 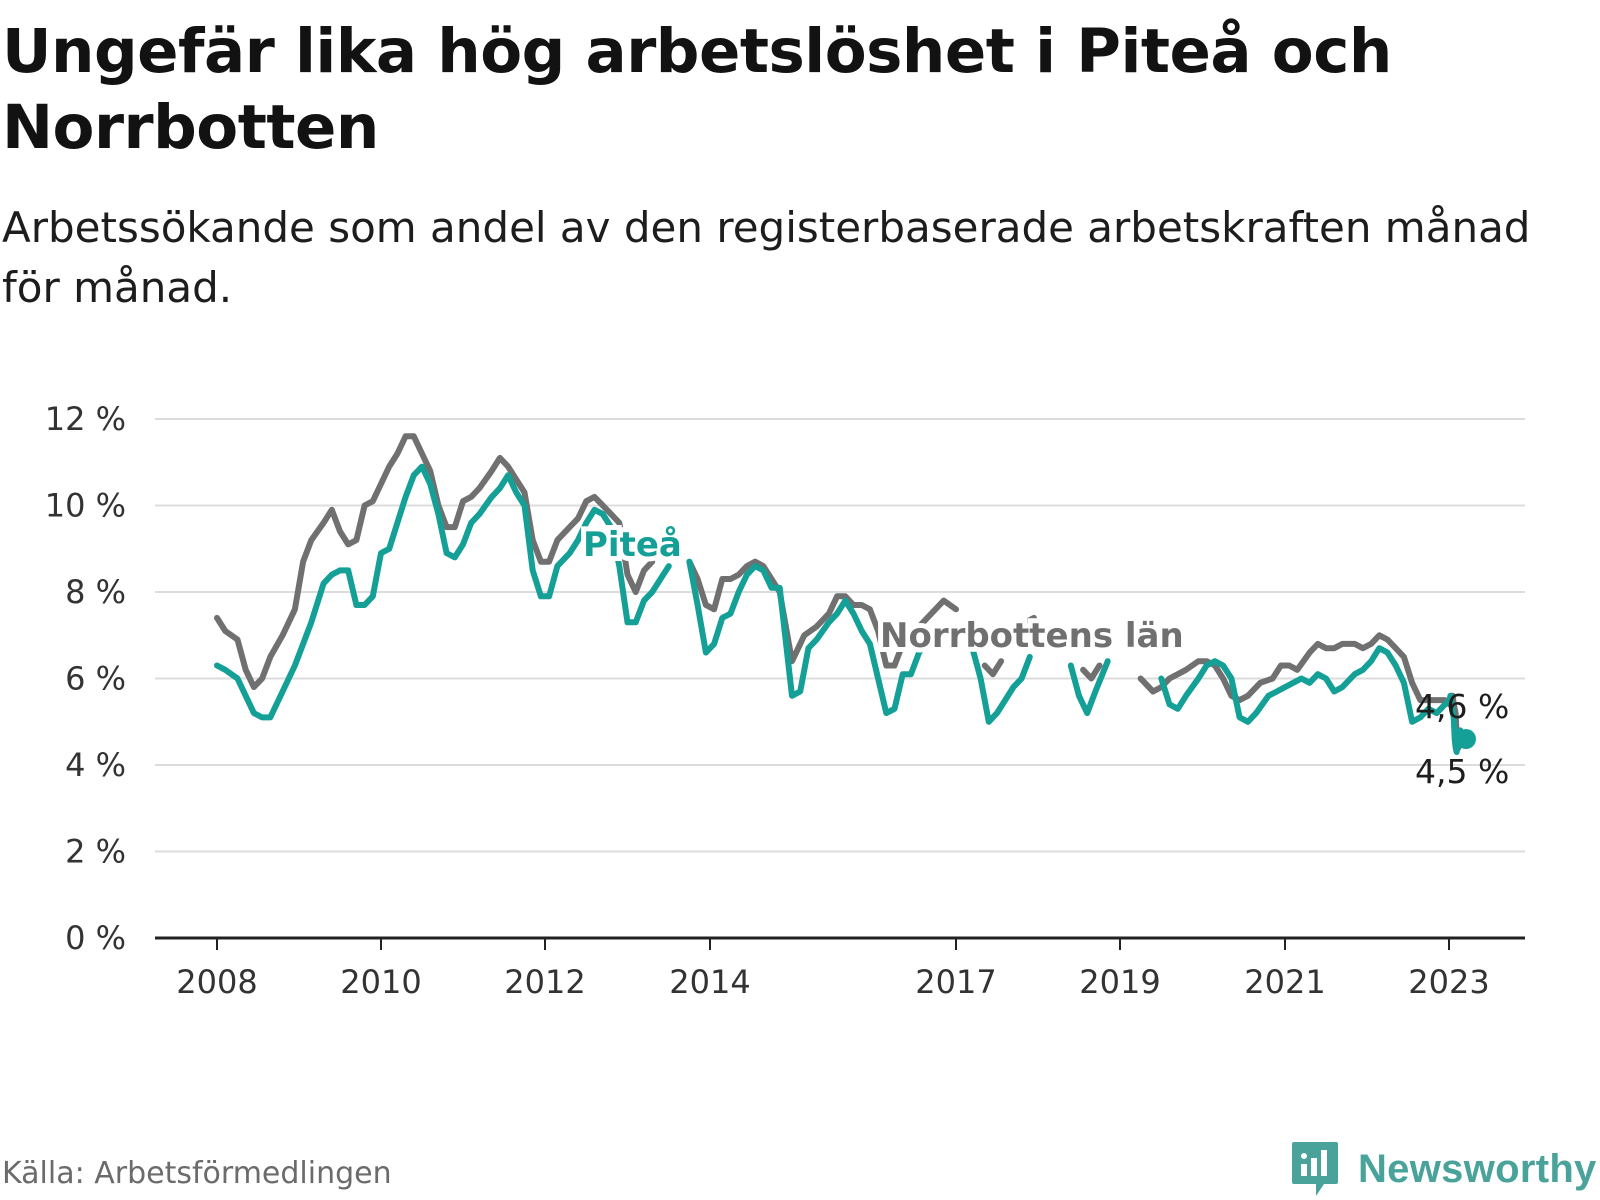 What do you see at coordinates (1032, 636) in the screenshot?
I see `series-label-norrbotten: Norrbottens län` at bounding box center [1032, 636].